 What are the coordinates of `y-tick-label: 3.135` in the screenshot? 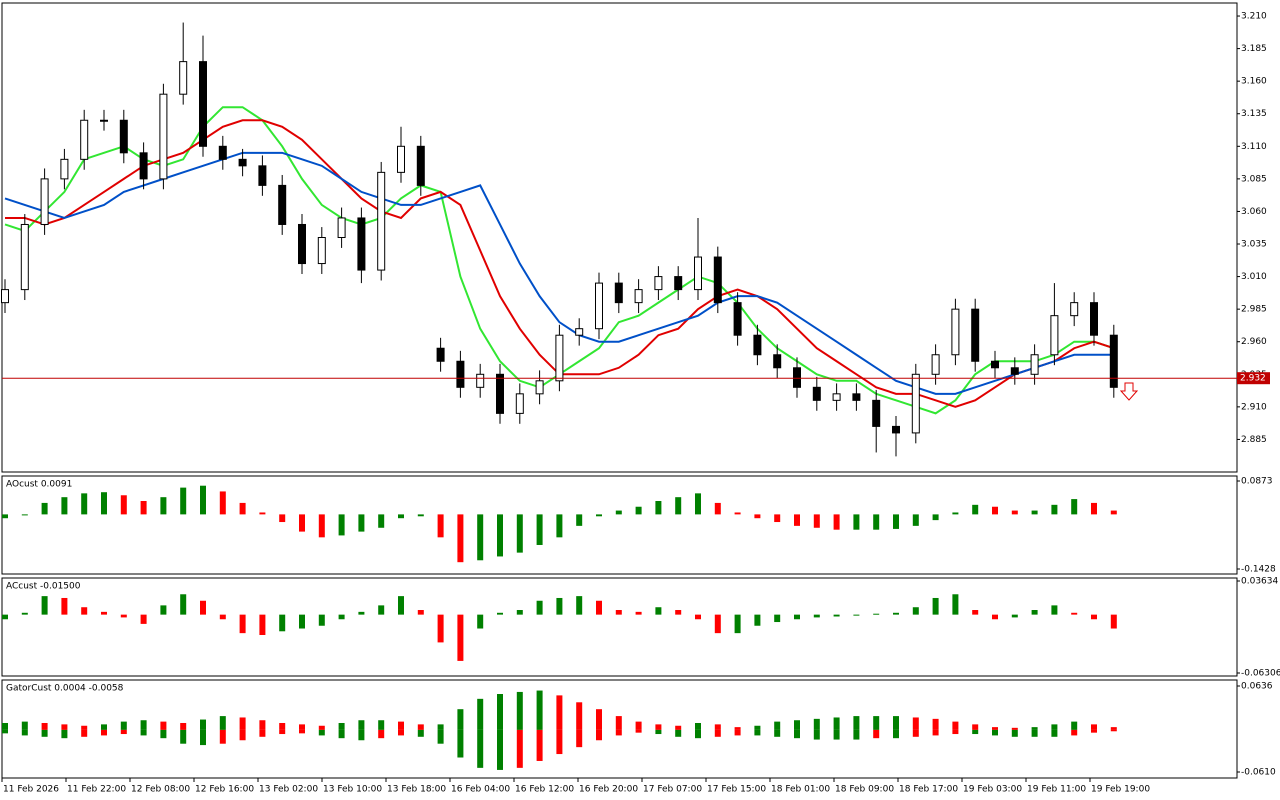 It's located at (1254, 114).